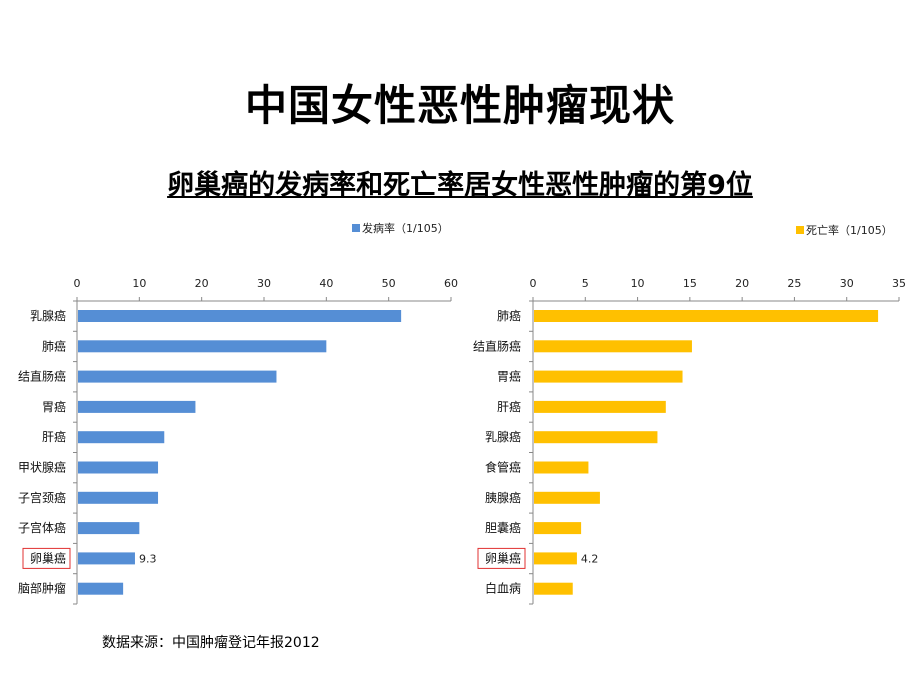 Image resolution: width=920 pixels, height=690 pixels. I want to click on slide-title: 中国女性恶性肿瘤现状, so click(459, 105).